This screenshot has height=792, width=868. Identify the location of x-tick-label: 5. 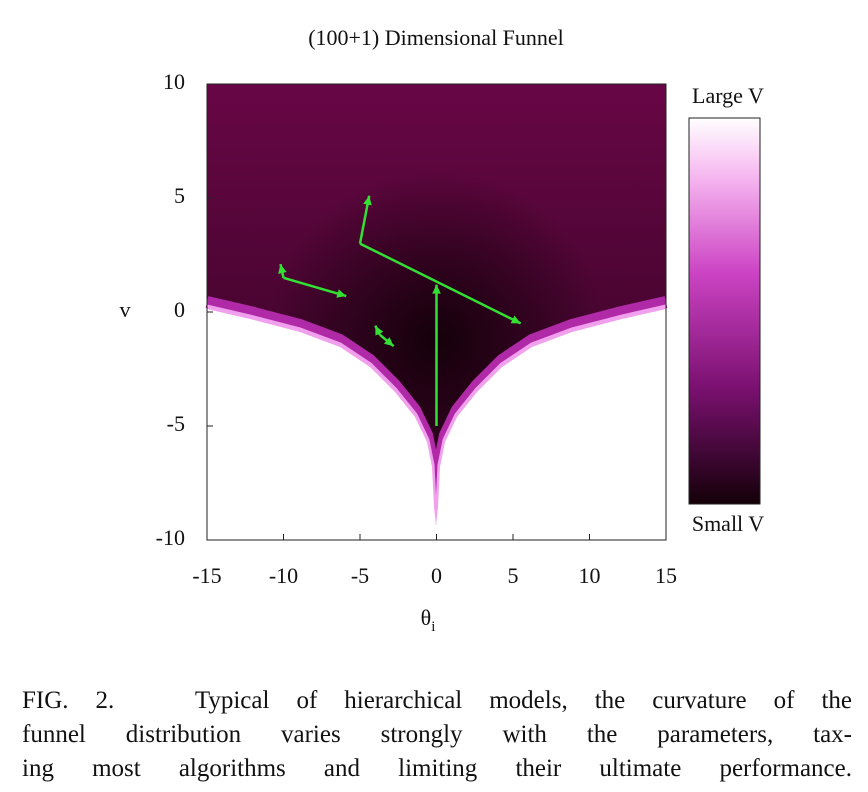
(513, 575).